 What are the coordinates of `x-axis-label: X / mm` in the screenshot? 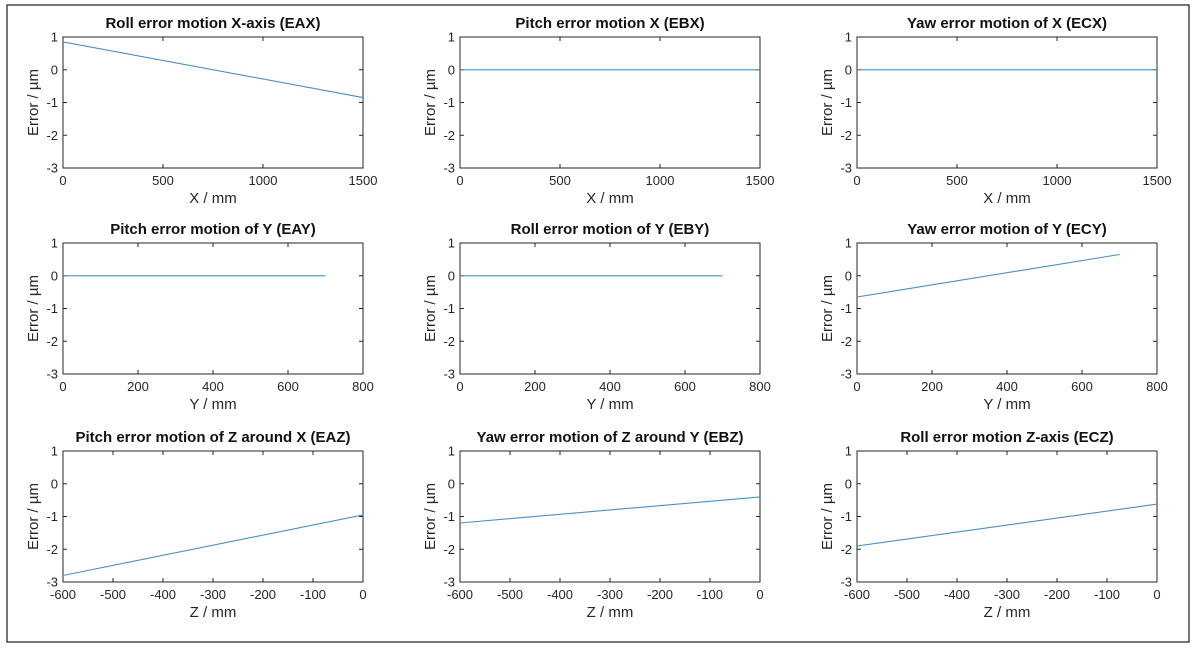 It's located at (213, 198).